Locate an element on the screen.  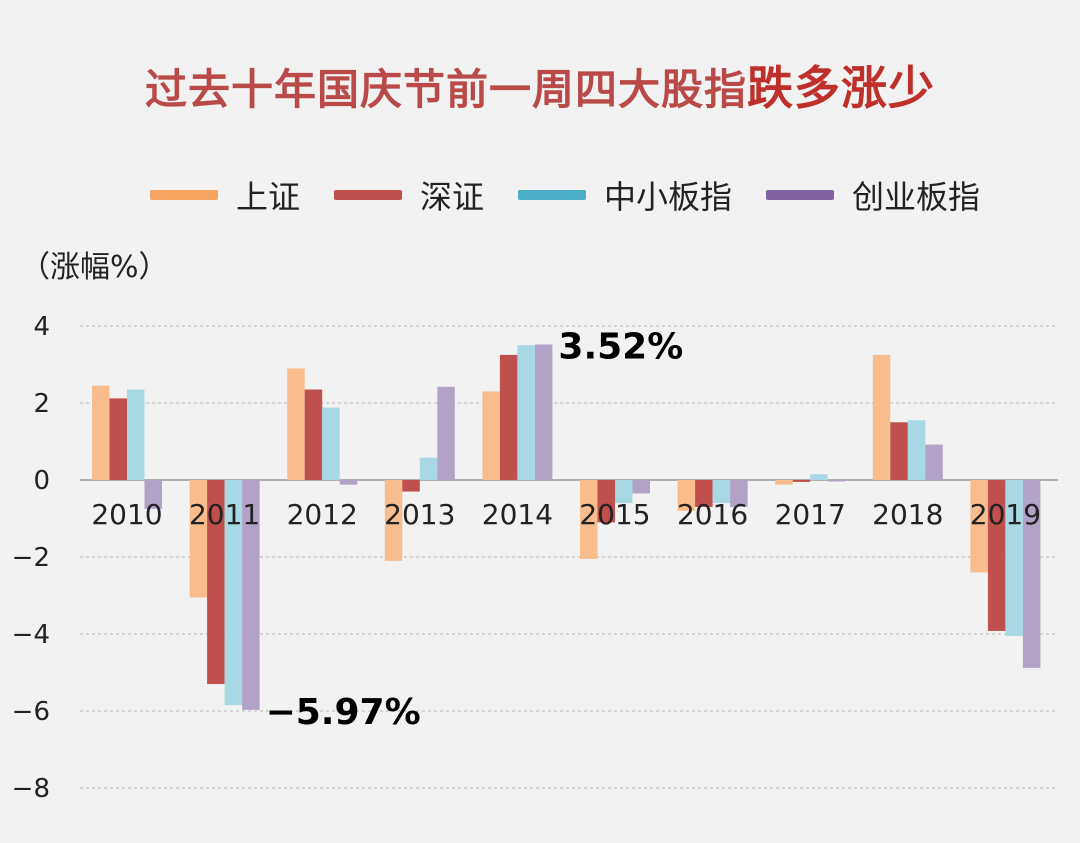
y-tick-labels: 4 2 0 −2 −4 −6 −8 is located at coordinates (31, 558).